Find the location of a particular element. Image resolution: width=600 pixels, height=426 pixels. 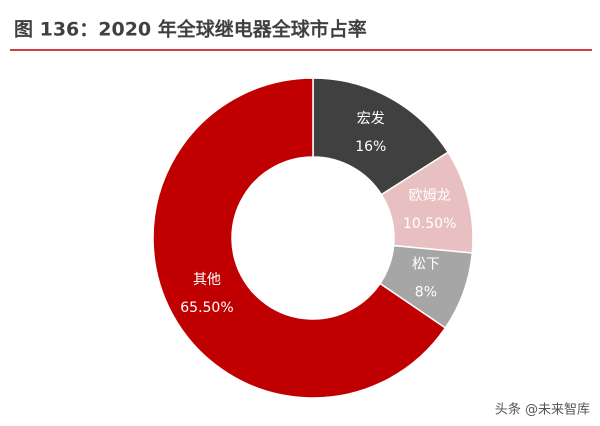

chart-title: 图 136：2020 年全球继电器全球市占率 is located at coordinates (190, 29).